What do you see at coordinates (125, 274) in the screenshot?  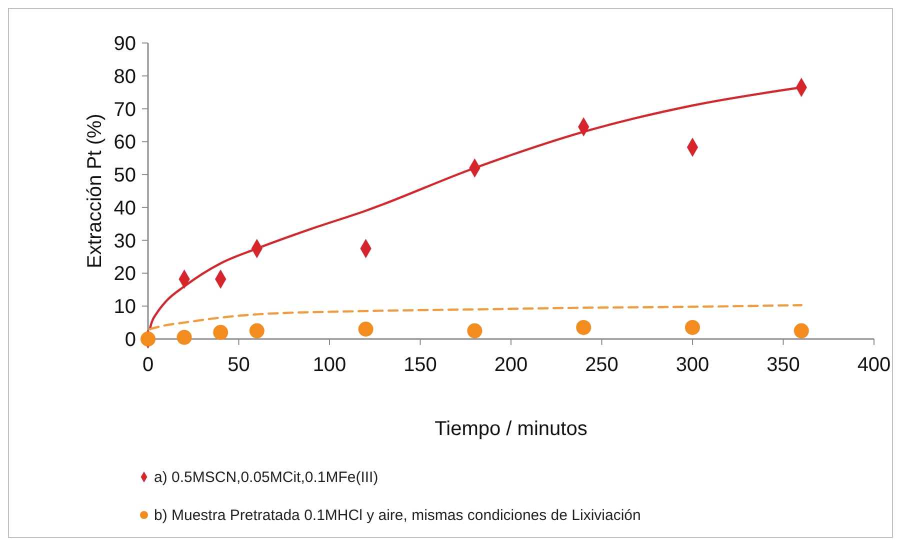 I see `y-tick-label: 20` at bounding box center [125, 274].